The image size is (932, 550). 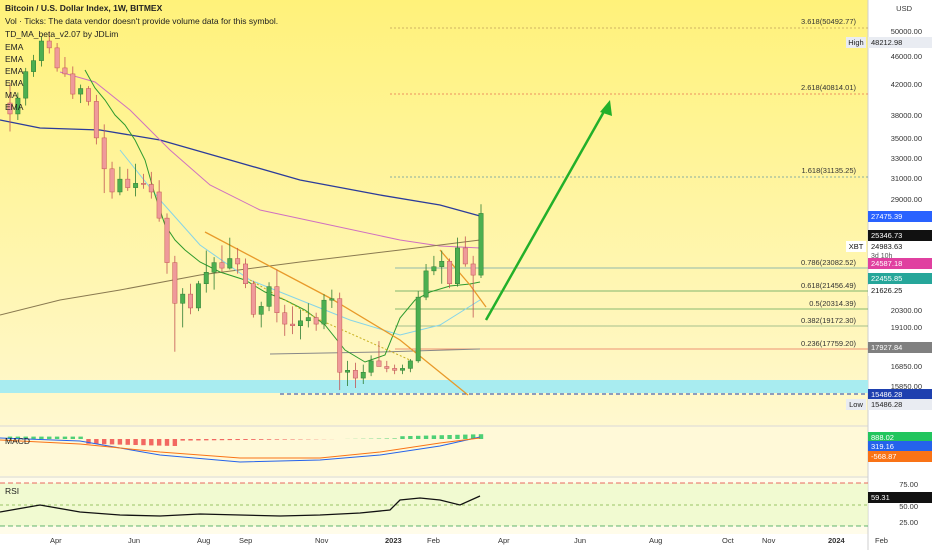 I want to click on last-price-value: 24983.63, so click(x=887, y=246).